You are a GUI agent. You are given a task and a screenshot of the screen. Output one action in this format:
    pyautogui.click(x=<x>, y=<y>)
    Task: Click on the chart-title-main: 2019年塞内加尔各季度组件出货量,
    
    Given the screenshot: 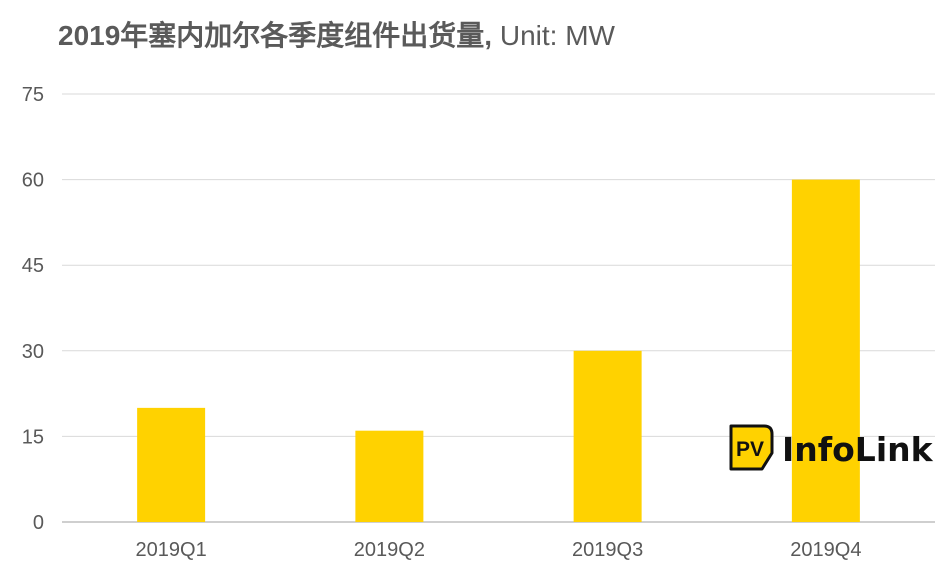 What is the action you would take?
    pyautogui.click(x=275, y=35)
    